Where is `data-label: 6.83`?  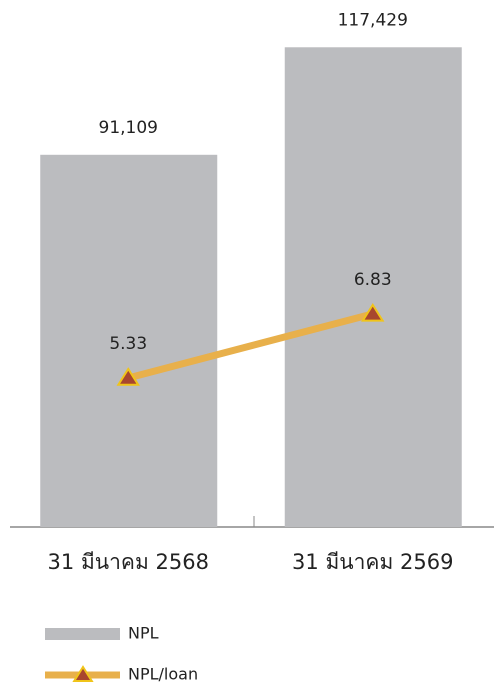
data-label: 6.83 is located at coordinates (373, 280).